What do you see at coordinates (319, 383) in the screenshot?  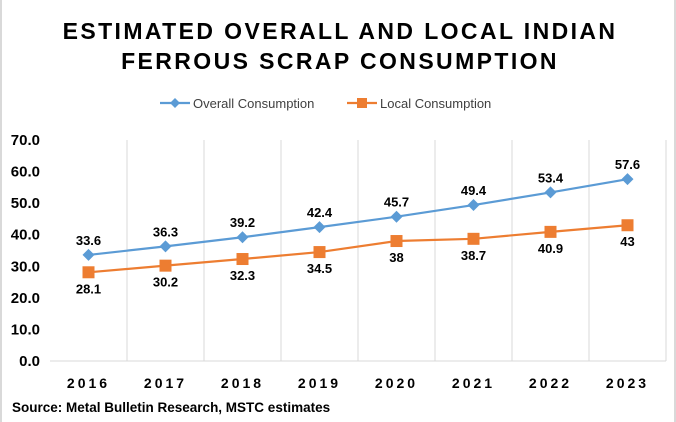 I see `x-tick-label: 2019` at bounding box center [319, 383].